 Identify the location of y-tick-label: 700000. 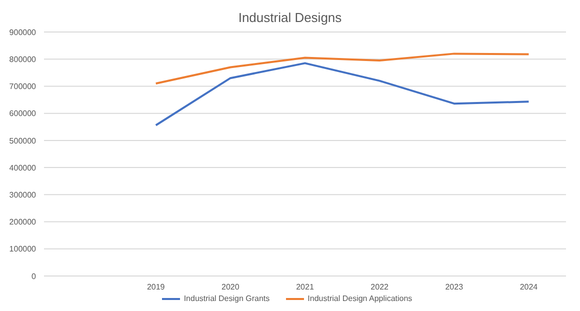
(23, 87).